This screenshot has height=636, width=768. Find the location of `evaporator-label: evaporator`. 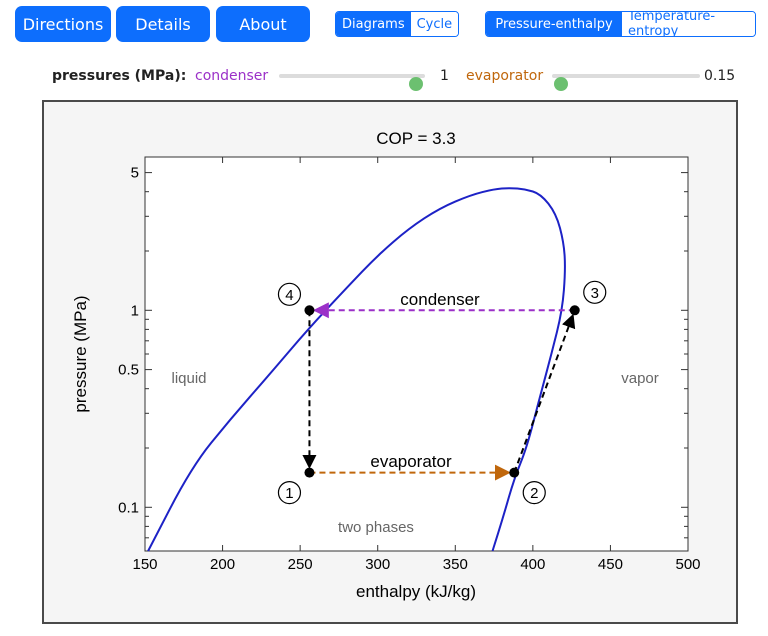

evaporator-label: evaporator is located at coordinates (505, 76).